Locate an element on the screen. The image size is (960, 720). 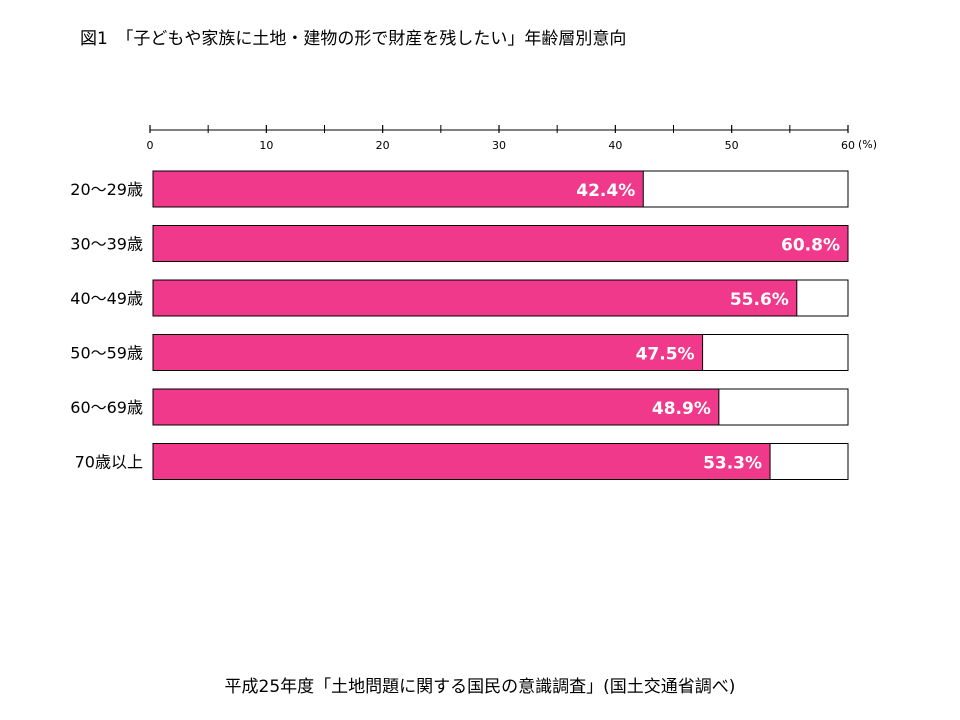
x-tick-label: 0 is located at coordinates (150, 145).